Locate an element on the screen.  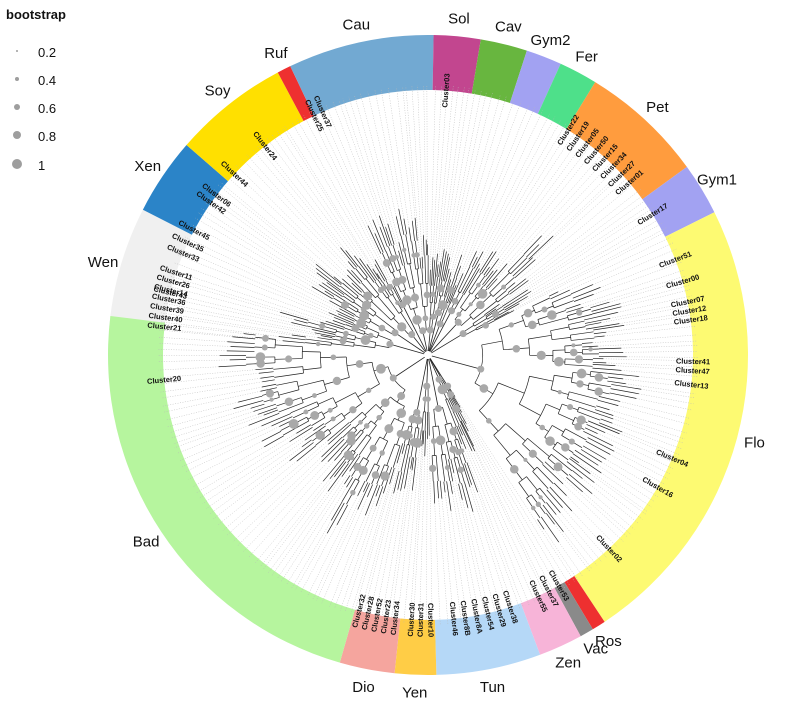
legend-label: 0.6 is located at coordinates (47, 108).